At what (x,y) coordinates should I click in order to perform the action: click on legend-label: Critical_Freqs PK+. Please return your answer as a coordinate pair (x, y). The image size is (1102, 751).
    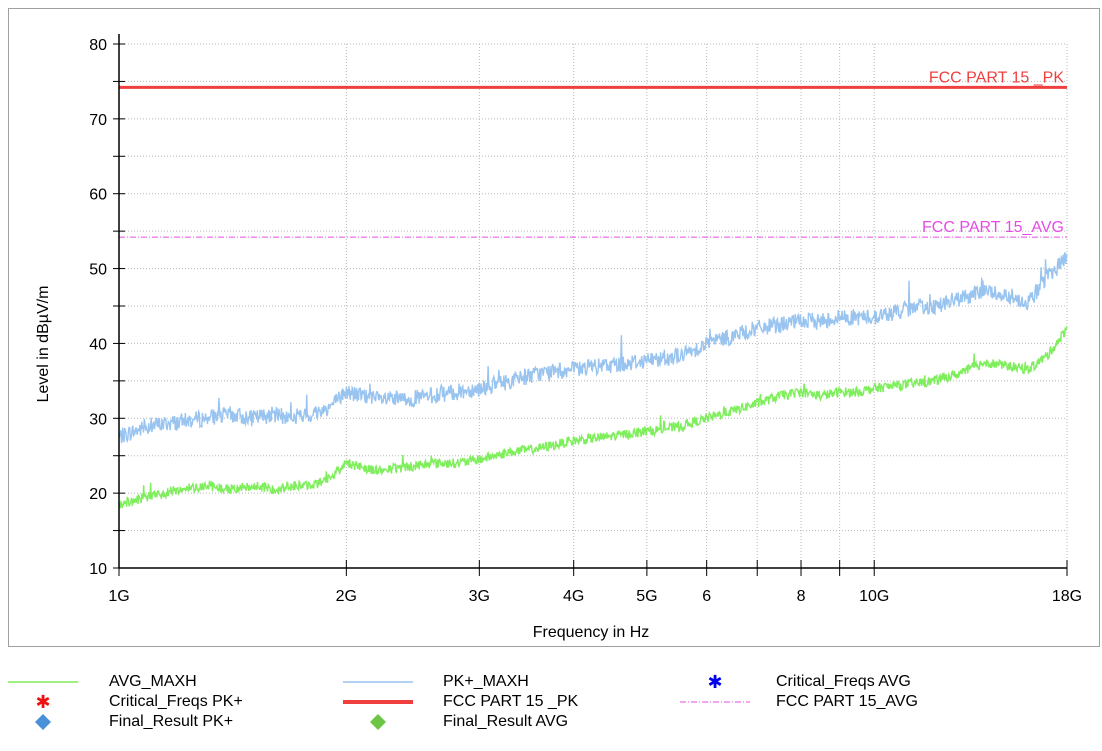
    Looking at the image, I should click on (176, 701).